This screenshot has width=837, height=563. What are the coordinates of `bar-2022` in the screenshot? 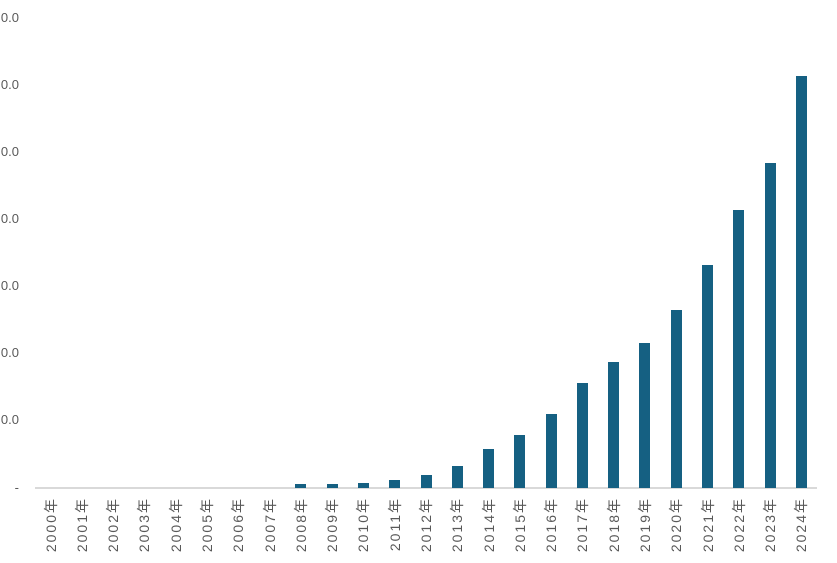 It's located at (739, 349).